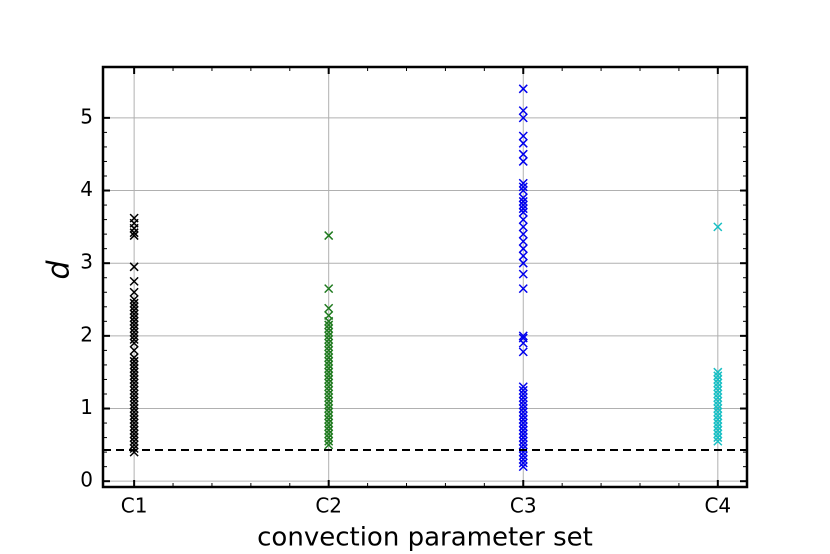  I want to click on y-tick-label: 4, so click(86, 189).